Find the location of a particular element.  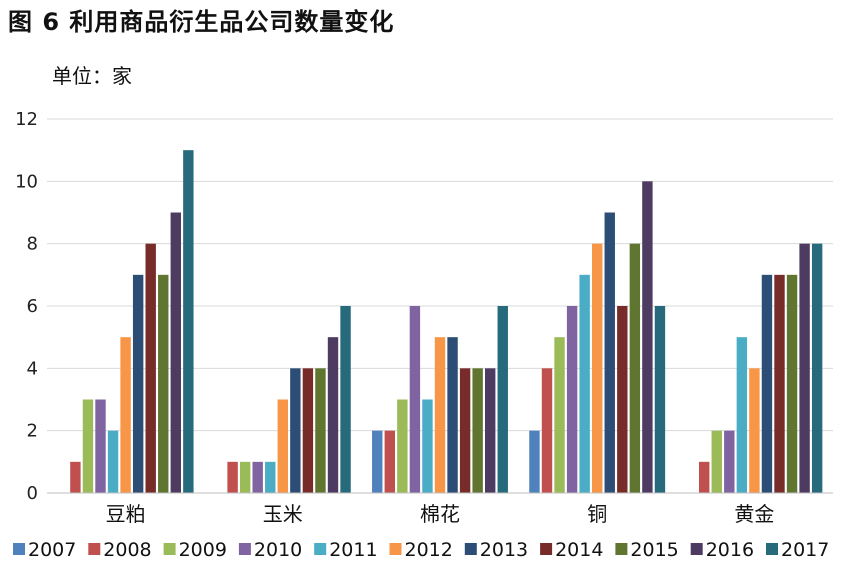

y-tick-label: 12 is located at coordinates (26, 119).